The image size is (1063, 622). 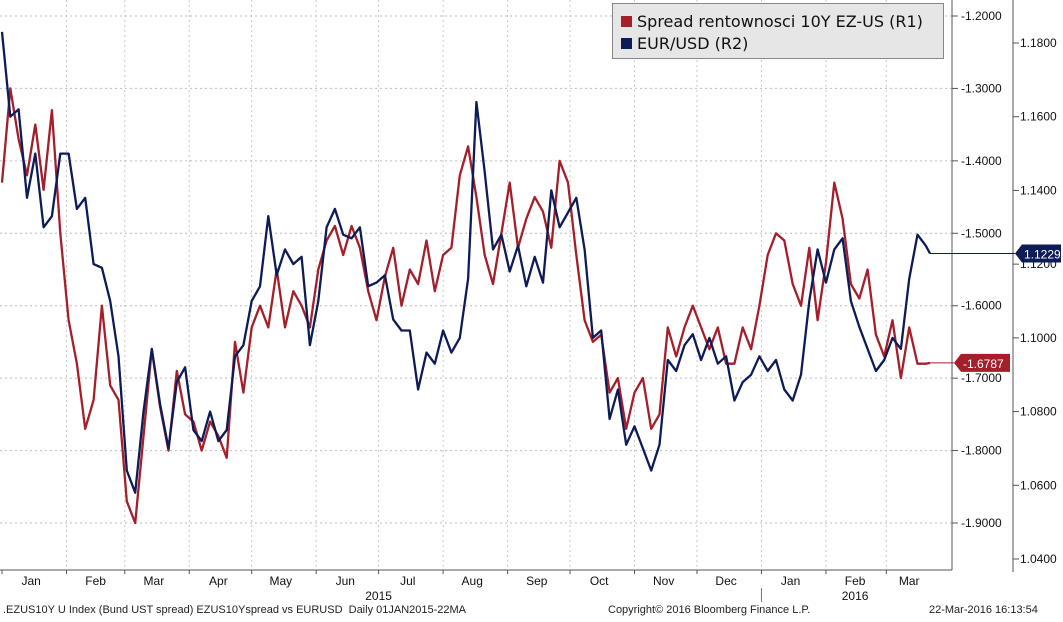 What do you see at coordinates (909, 581) in the screenshot?
I see `x-tick-label-mar-14: Mar` at bounding box center [909, 581].